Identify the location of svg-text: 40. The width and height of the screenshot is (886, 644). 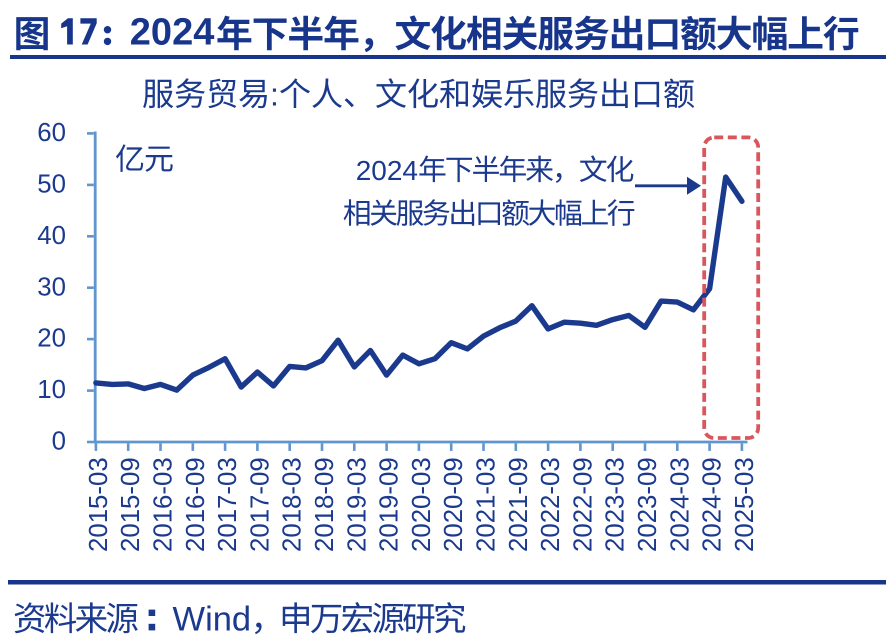
(51, 236).